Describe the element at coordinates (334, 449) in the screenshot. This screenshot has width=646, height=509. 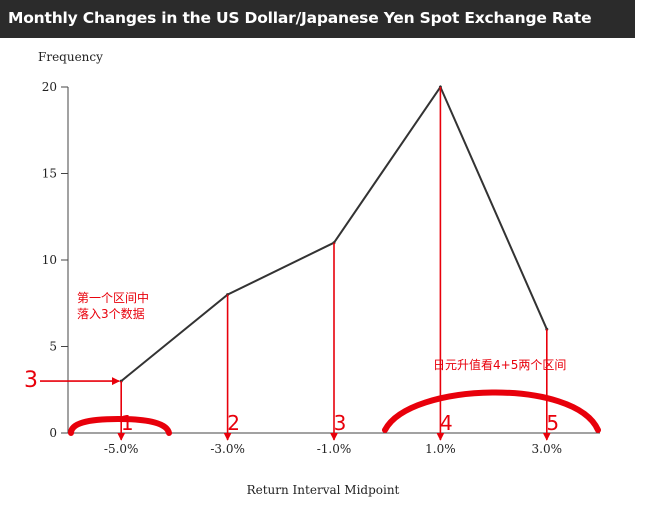
I see `x-tick-label: -1.0%` at that location.